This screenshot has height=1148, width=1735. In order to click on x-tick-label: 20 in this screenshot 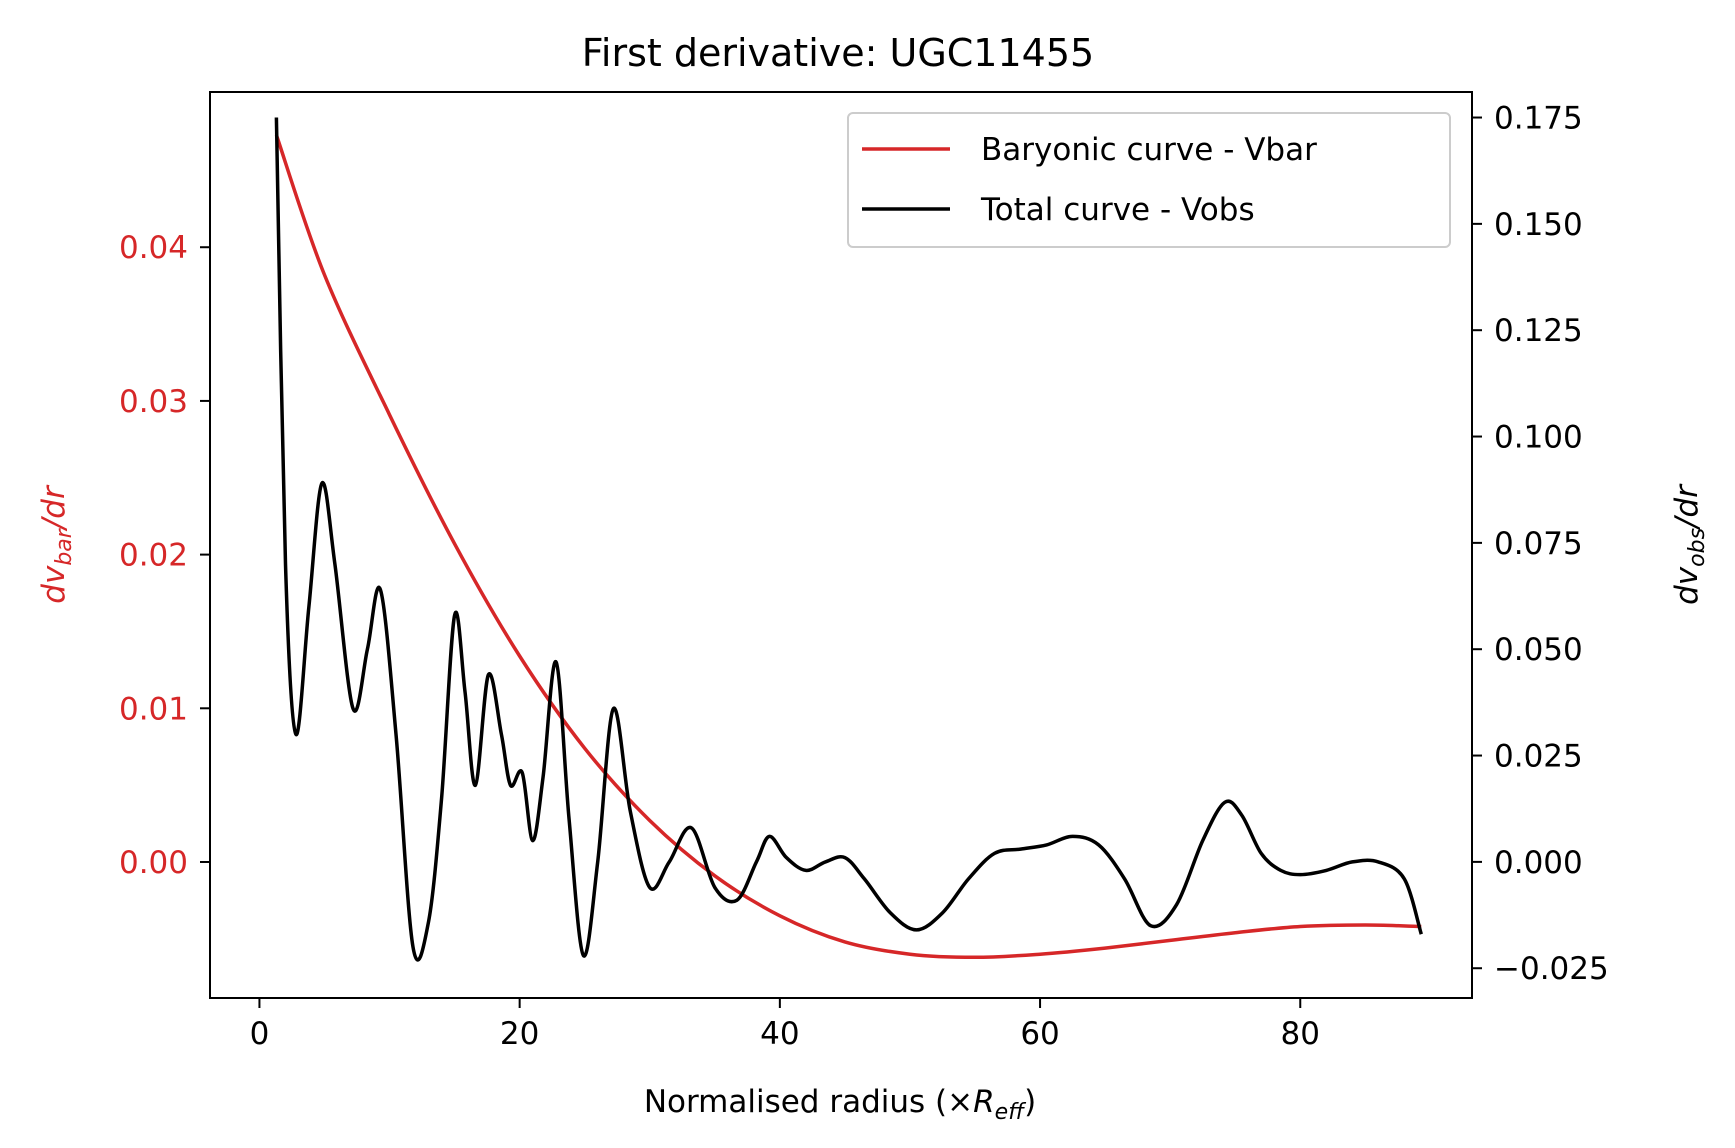, I will do `click(519, 1034)`.